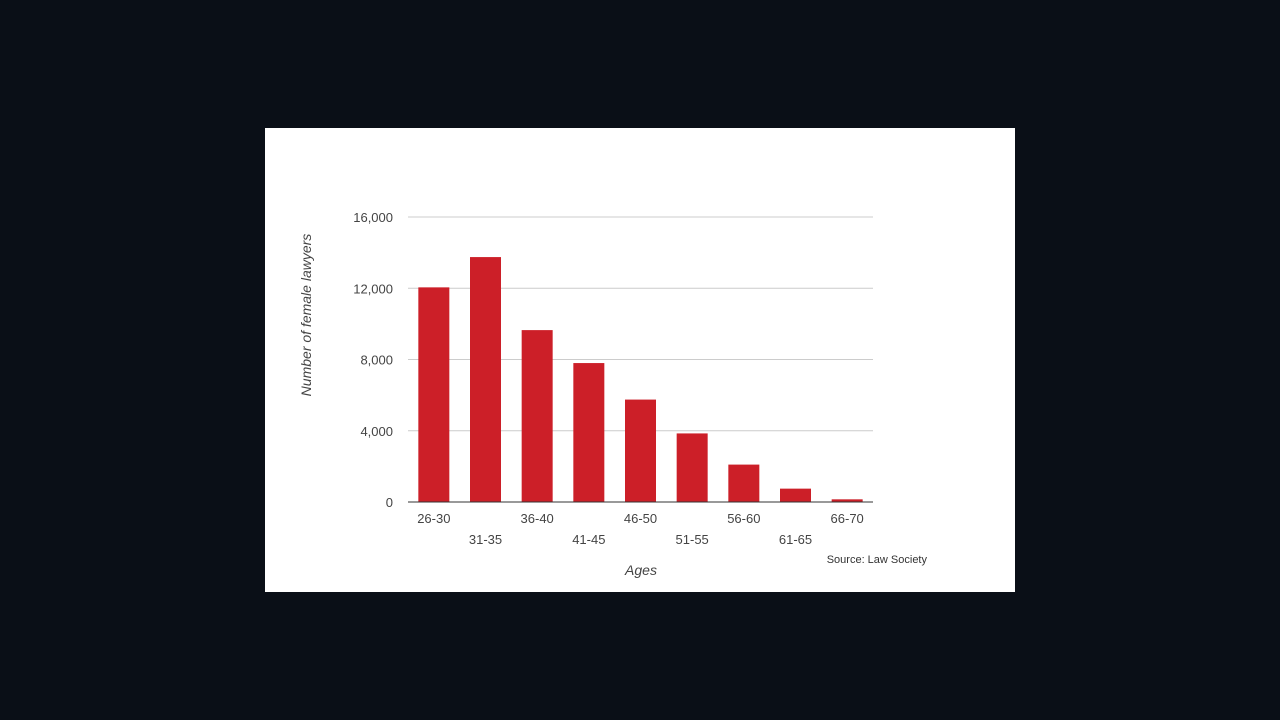 This screenshot has height=720, width=1280. I want to click on y-tick-label: 16,000, so click(373, 217).